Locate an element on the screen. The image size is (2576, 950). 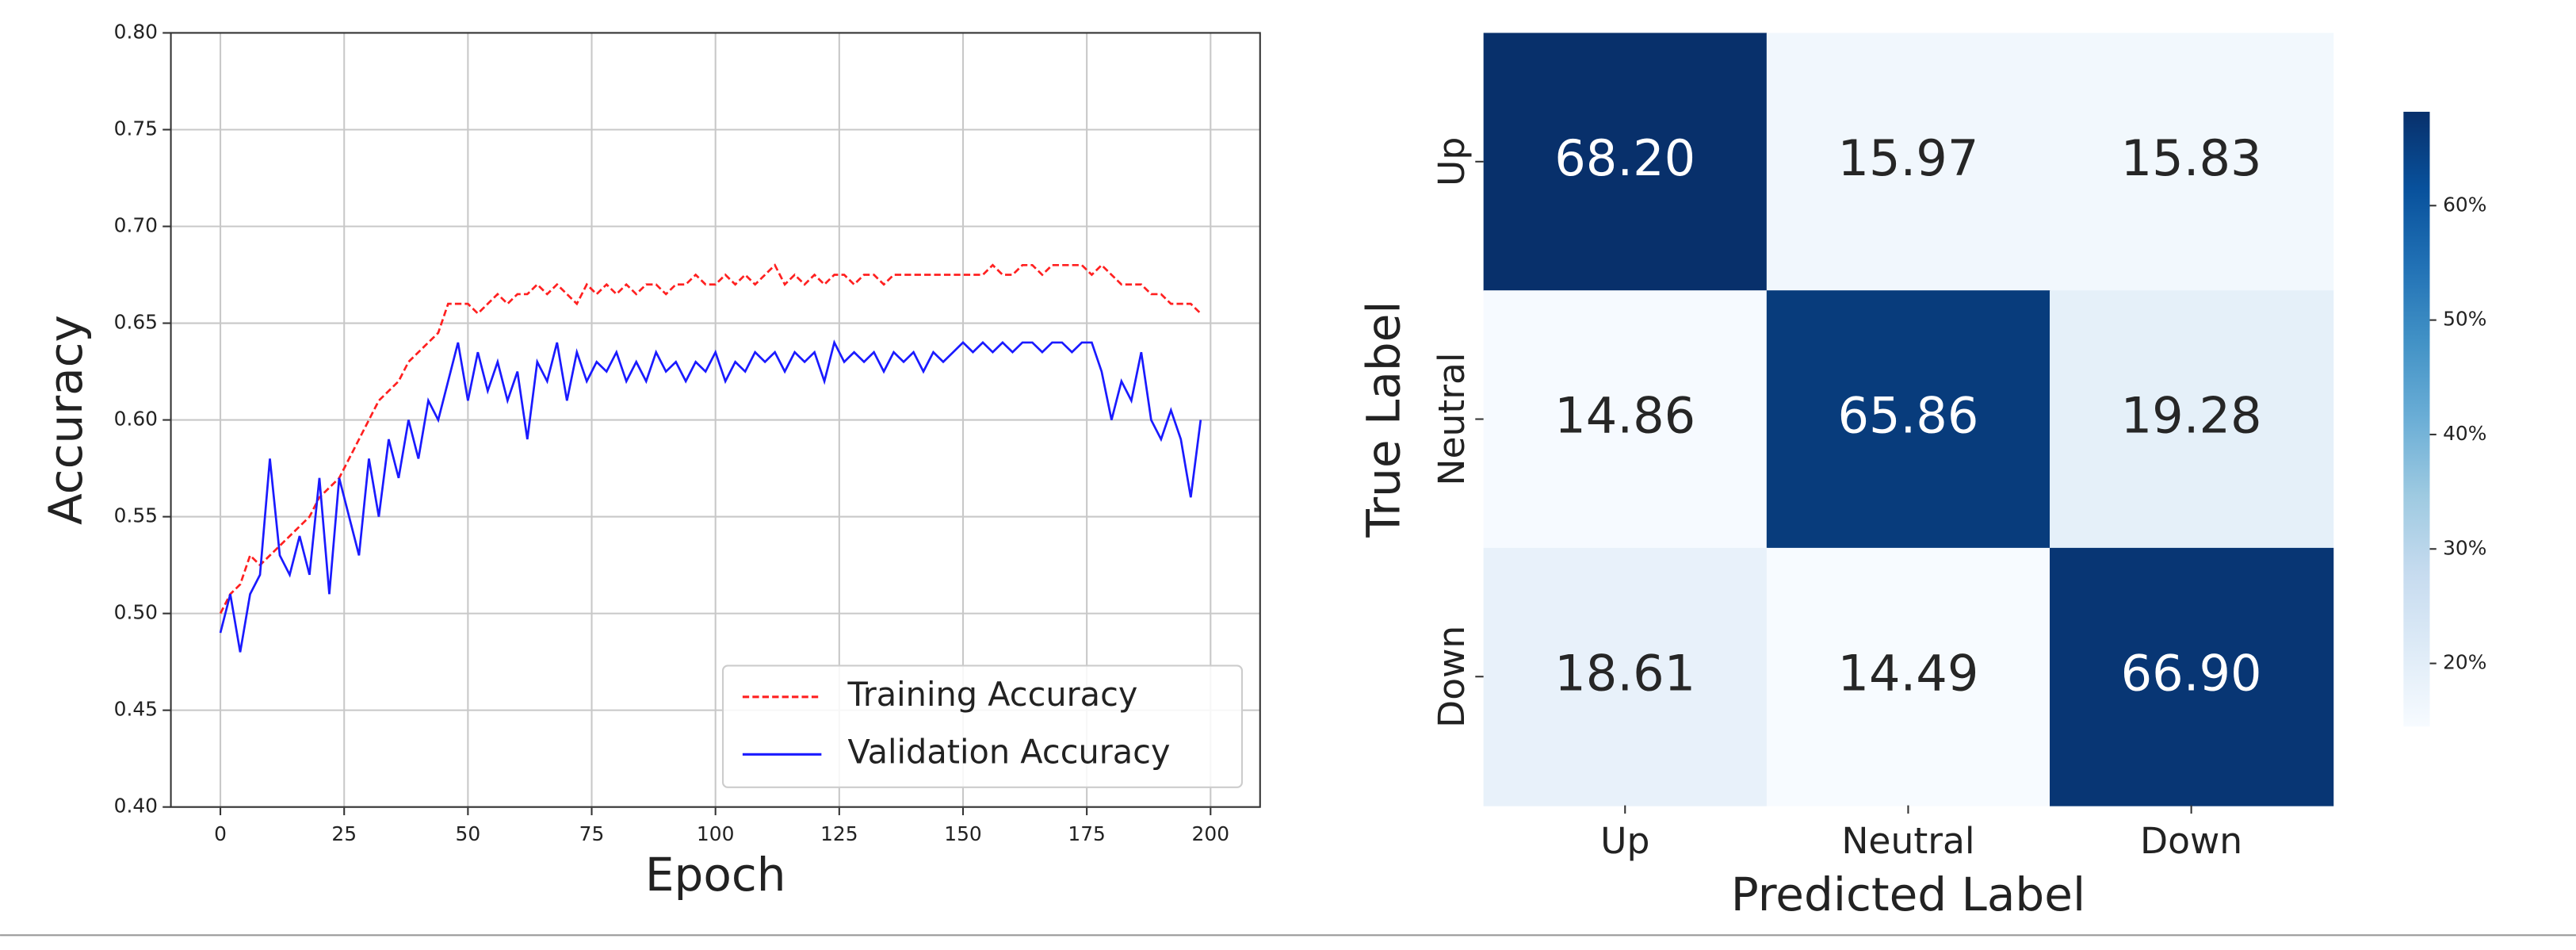
cell-label: 14.86 is located at coordinates (1624, 416).